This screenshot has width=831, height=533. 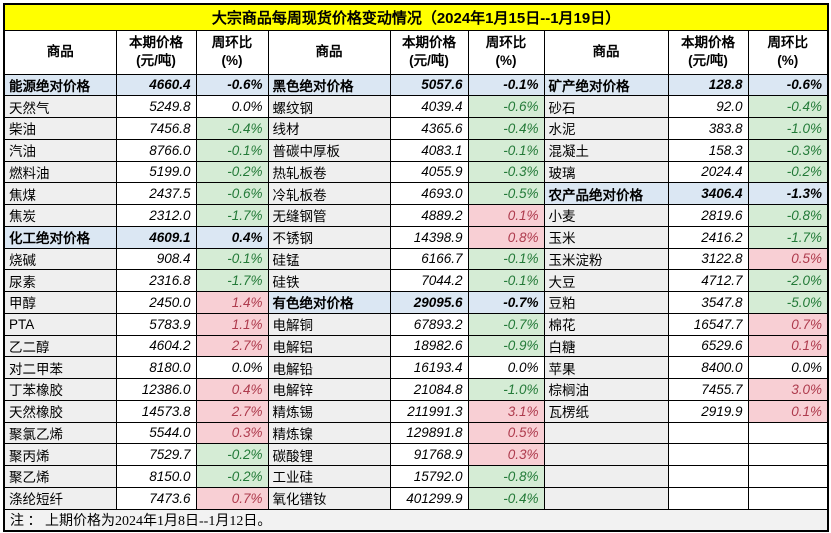 What do you see at coordinates (232, 128) in the screenshot?
I see `weekly-change-cell: -0.4%` at bounding box center [232, 128].